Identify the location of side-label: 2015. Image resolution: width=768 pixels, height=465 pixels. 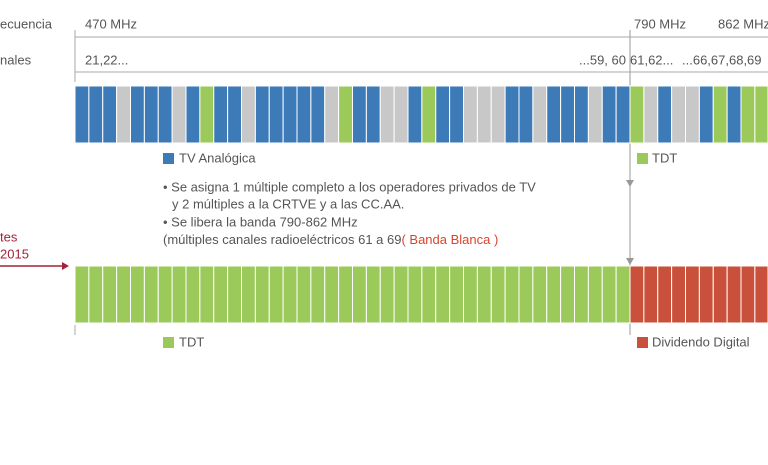
(14, 253).